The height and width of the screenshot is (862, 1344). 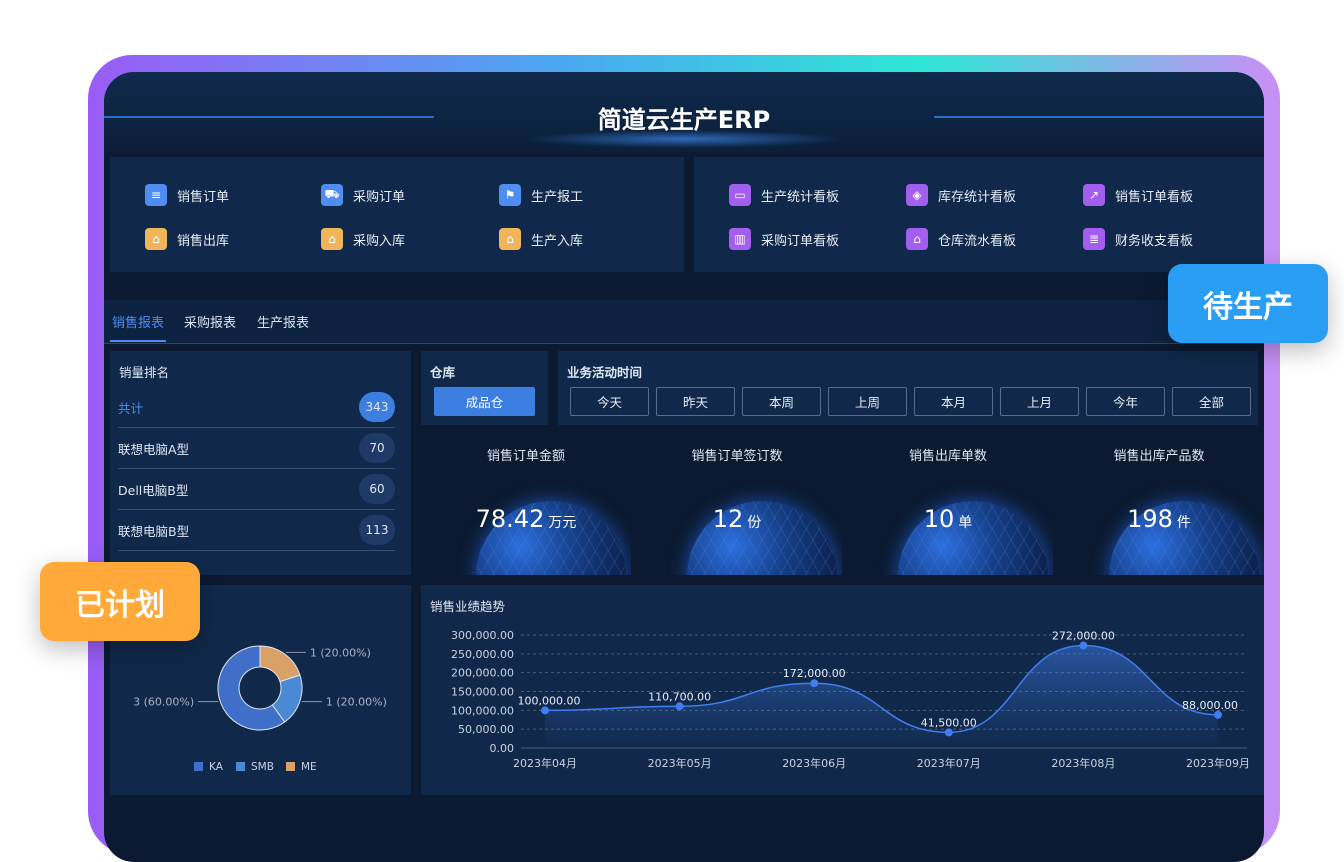 What do you see at coordinates (740, 195) in the screenshot?
I see `monitor-chart-icon: ▭` at bounding box center [740, 195].